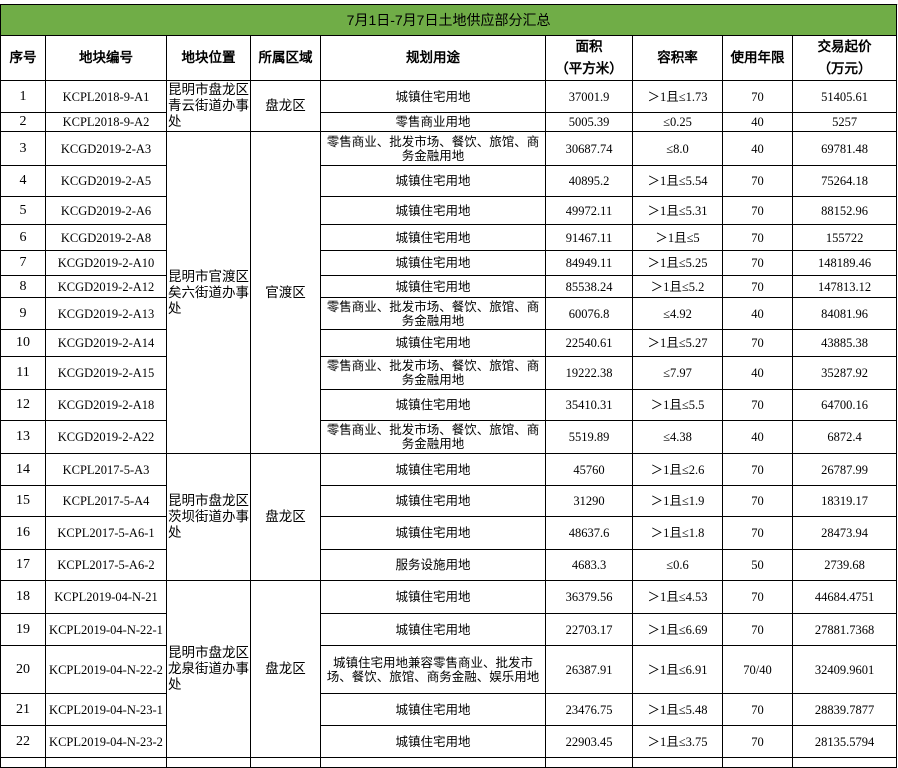 Image resolution: width=898 pixels, height=768 pixels. I want to click on cell-years: 70/40, so click(757, 669).